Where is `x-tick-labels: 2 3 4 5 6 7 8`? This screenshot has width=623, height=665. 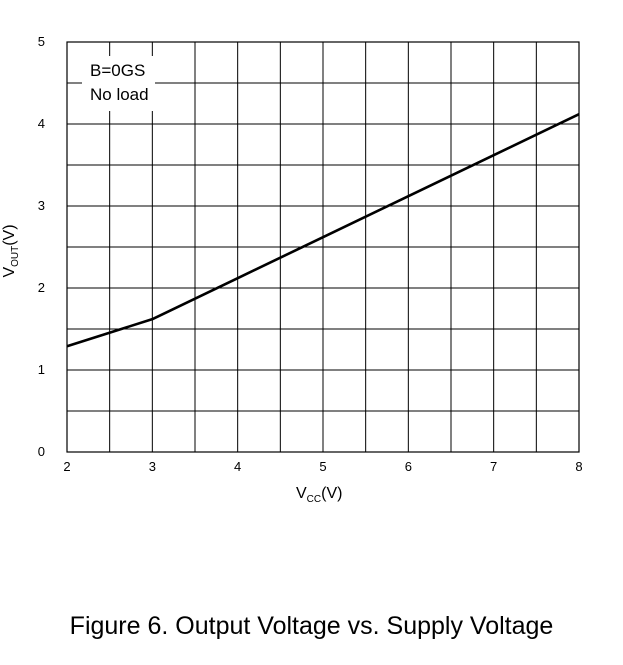 x-tick-labels: 2 3 4 5 6 7 8 is located at coordinates (322, 466).